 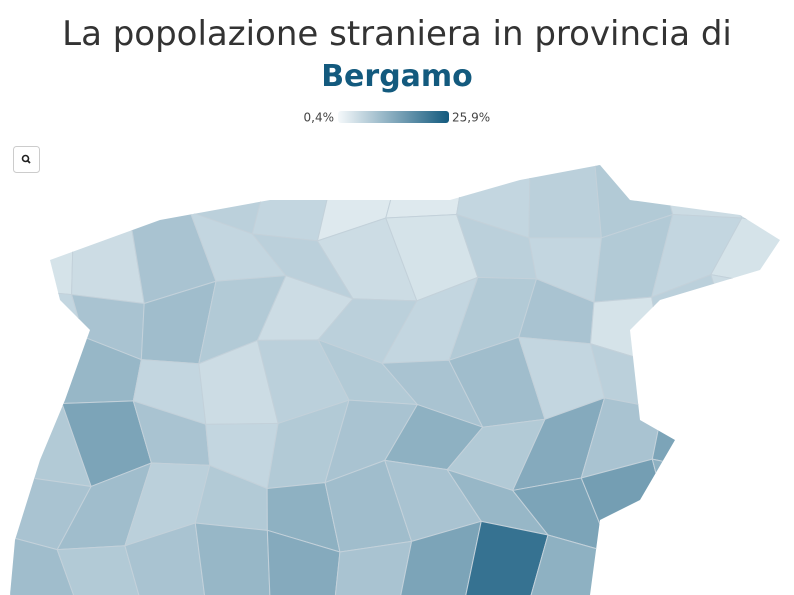 What do you see at coordinates (319, 118) in the screenshot?
I see `legend-min-label: 0,4%` at bounding box center [319, 118].